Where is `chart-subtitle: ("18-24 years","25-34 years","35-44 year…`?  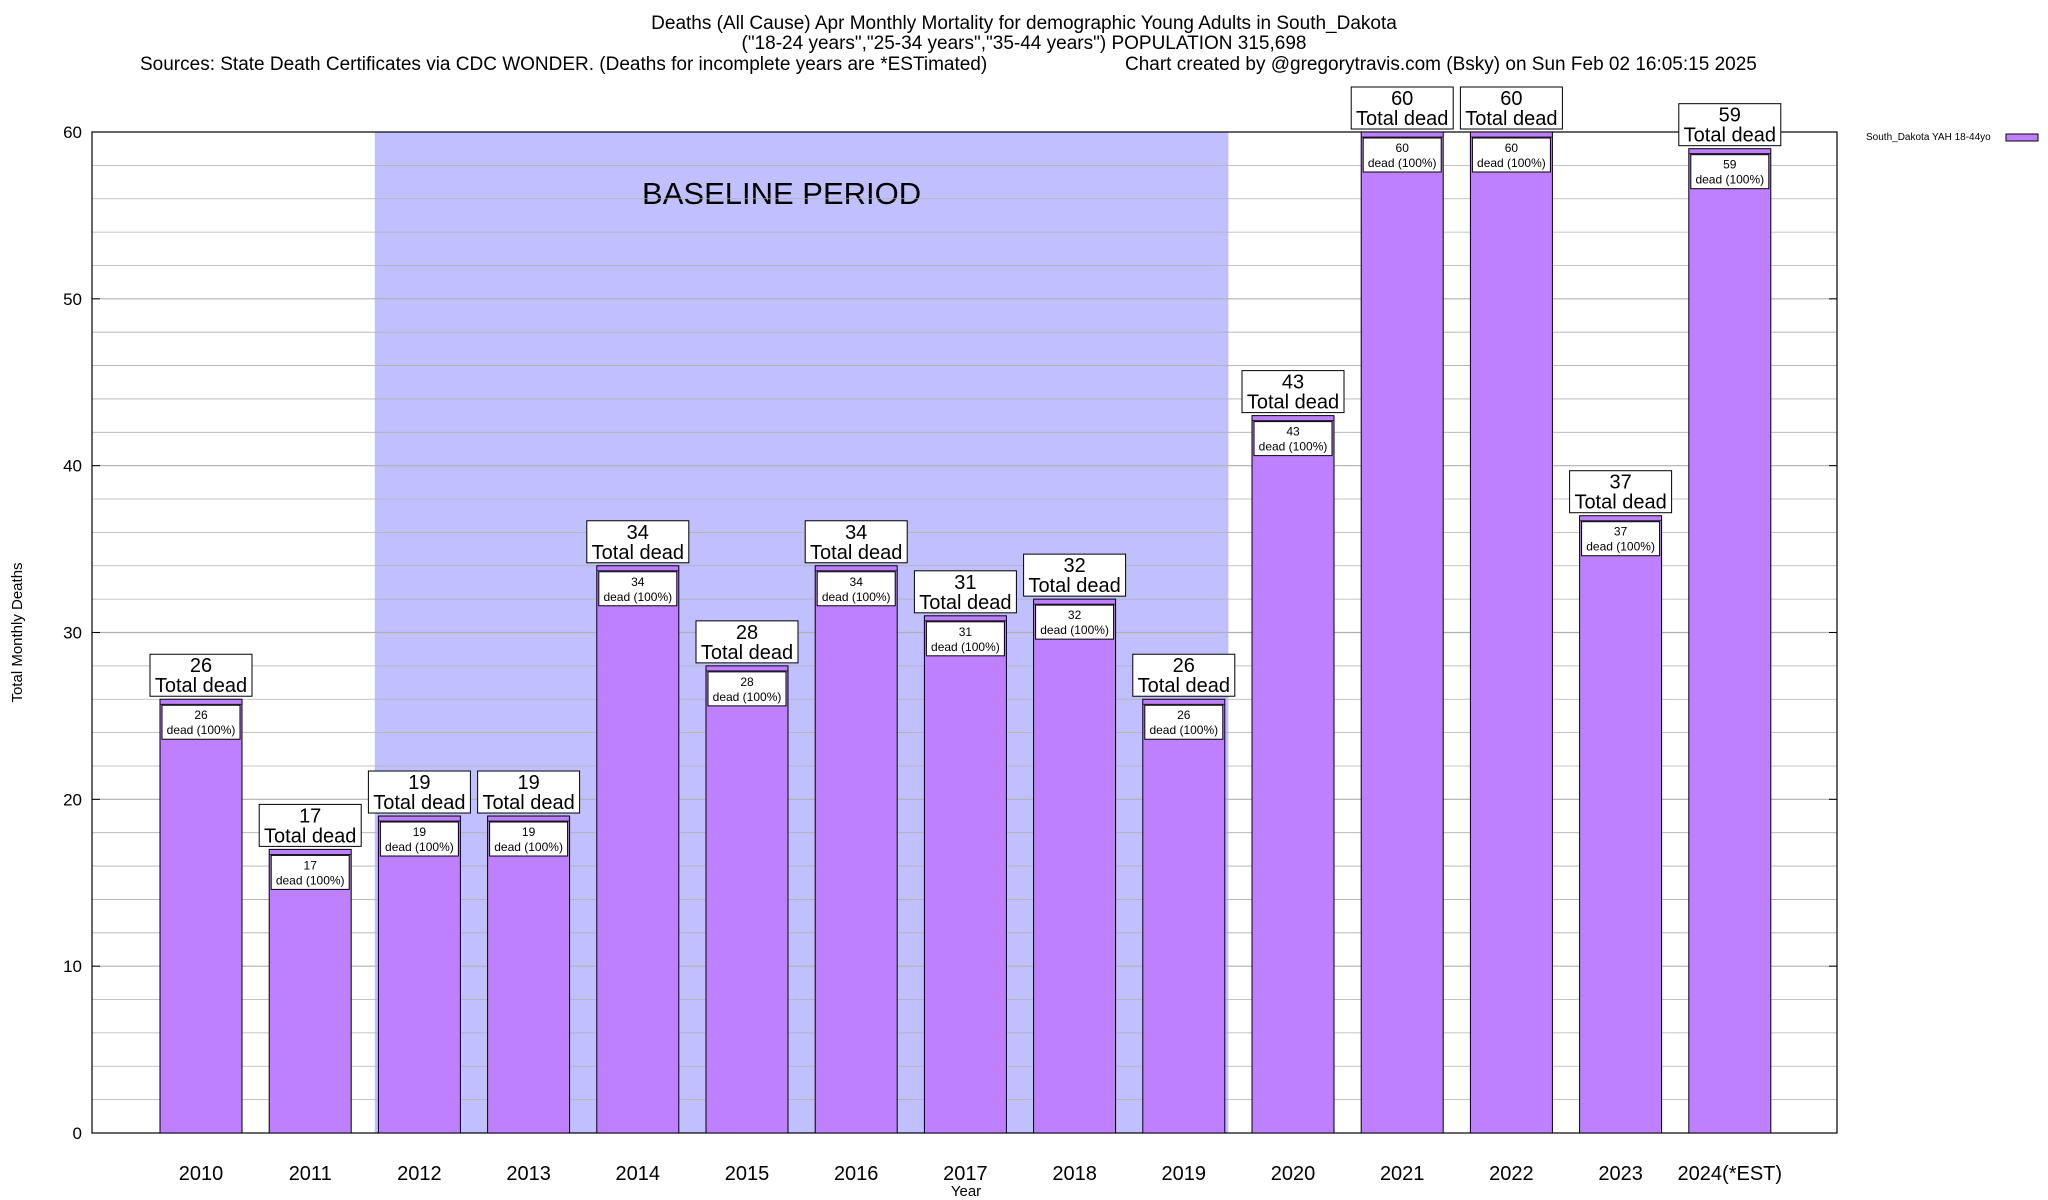 chart-subtitle: ("18-24 years","25-34 years","35-44 year… is located at coordinates (1024, 43).